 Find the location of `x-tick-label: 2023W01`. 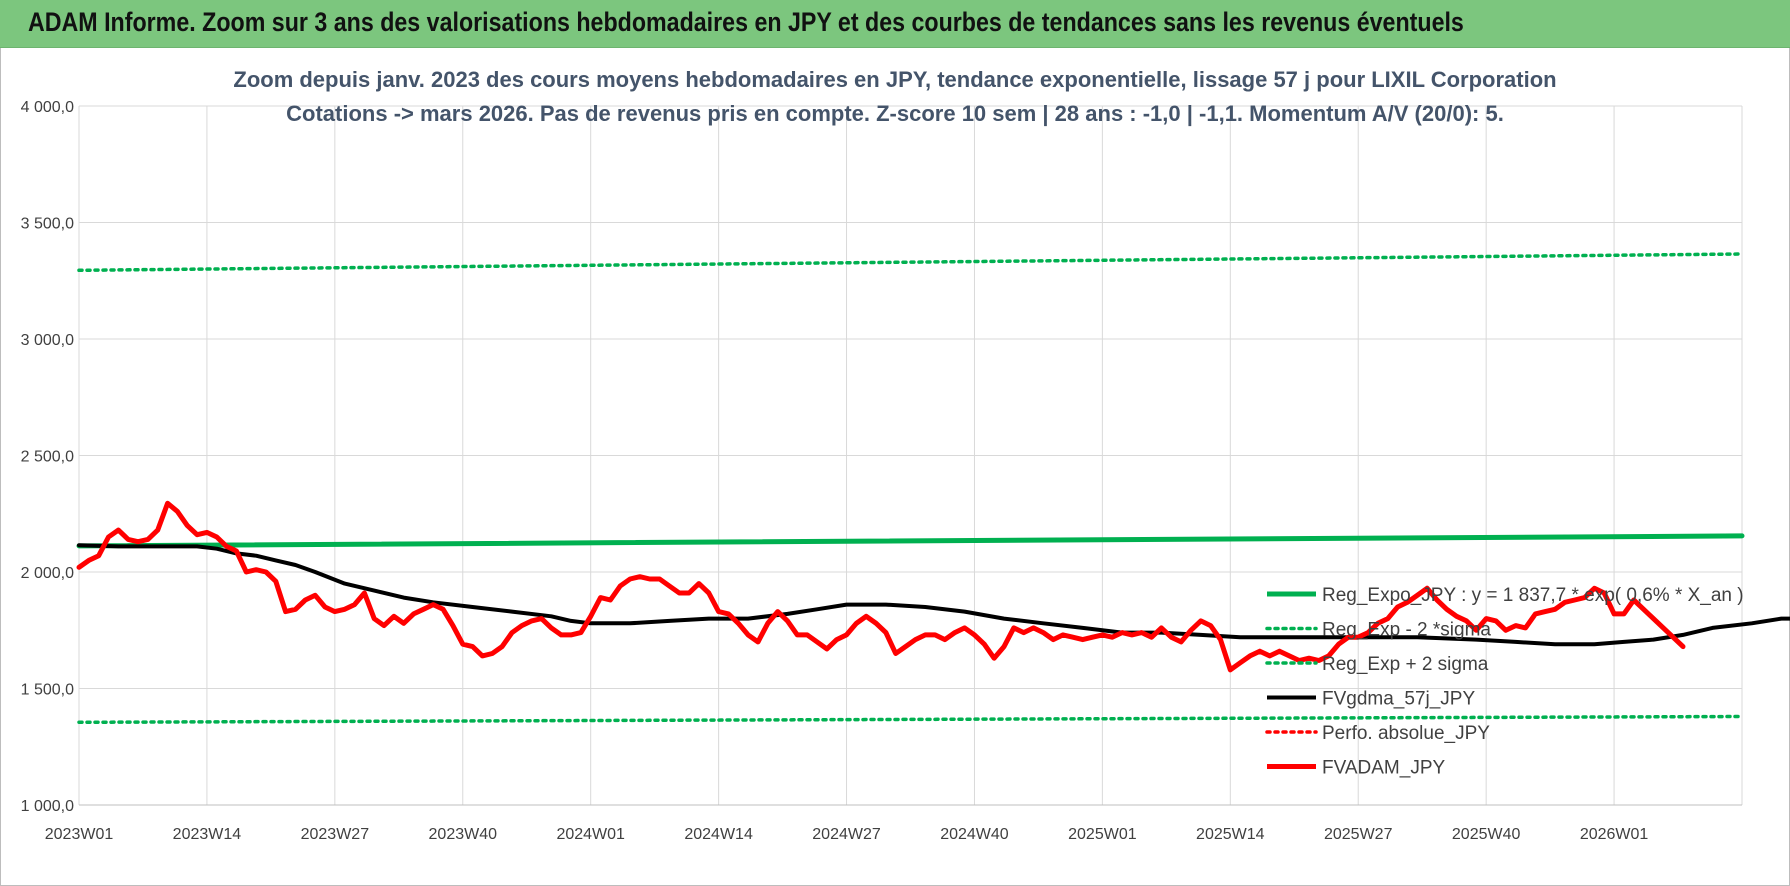

x-tick-label: 2023W01 is located at coordinates (79, 834).